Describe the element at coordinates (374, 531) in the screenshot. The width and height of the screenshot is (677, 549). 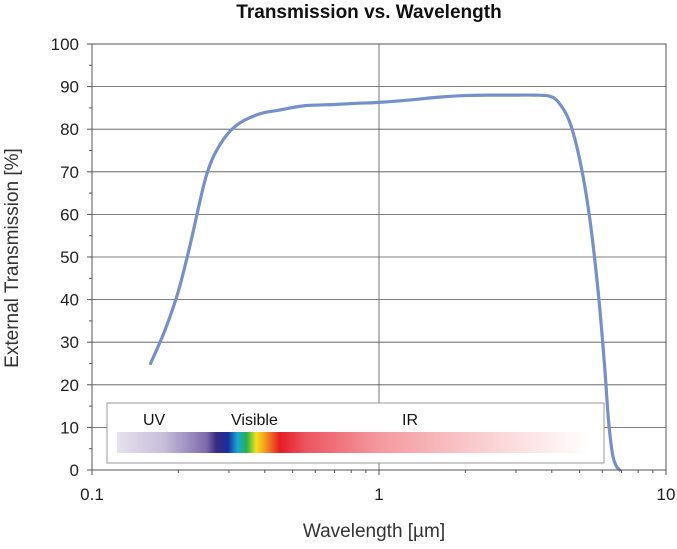
I see `x-axis-label: Wavelength [µm]` at that location.